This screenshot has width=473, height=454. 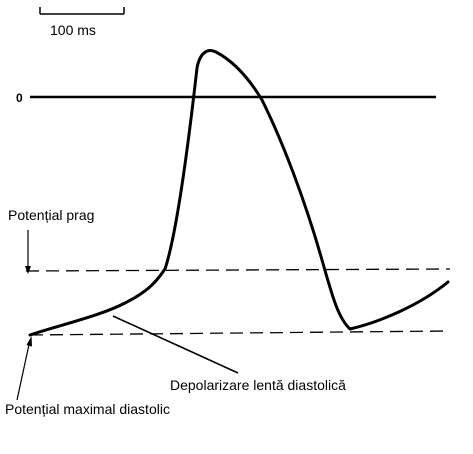 What do you see at coordinates (28, 252) in the screenshot?
I see `threshold-arrow` at bounding box center [28, 252].